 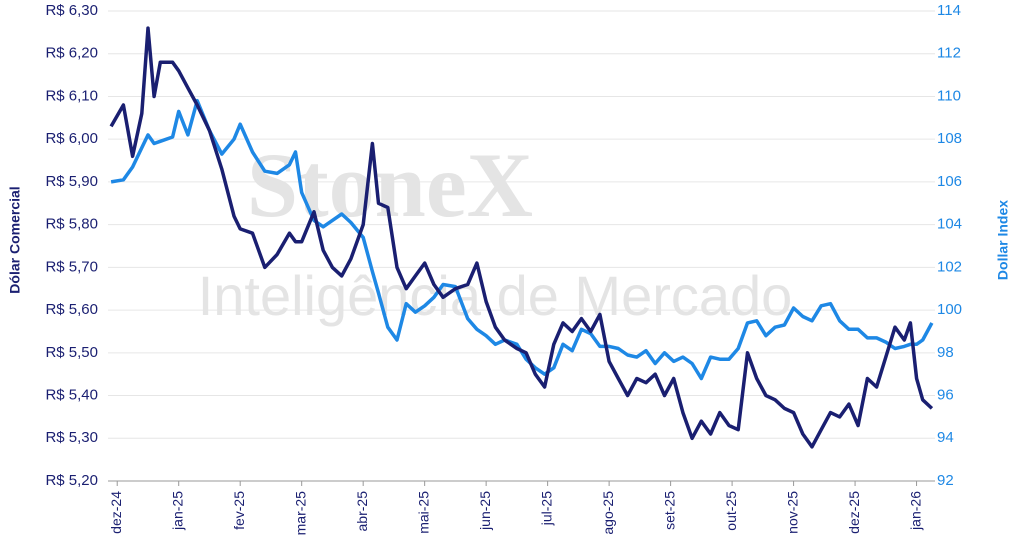 What do you see at coordinates (116, 512) in the screenshot?
I see `x-tick-label: dez-24` at bounding box center [116, 512].